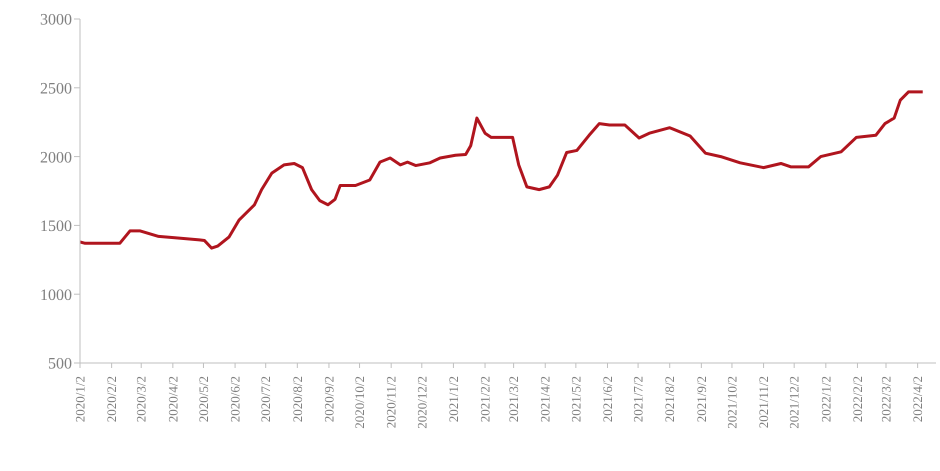 Image resolution: width=940 pixels, height=471 pixels. What do you see at coordinates (56, 227) in the screenshot?
I see `y-tick-label: 1500` at bounding box center [56, 227].